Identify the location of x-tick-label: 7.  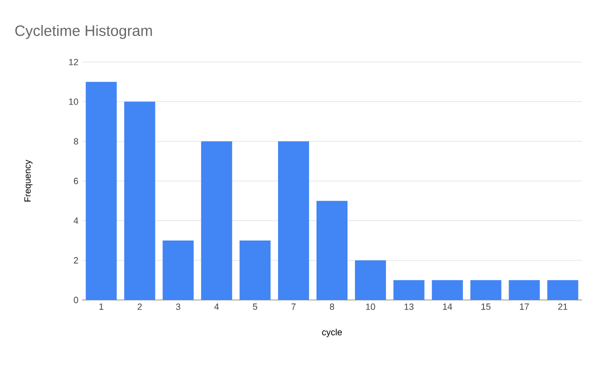
(293, 307).